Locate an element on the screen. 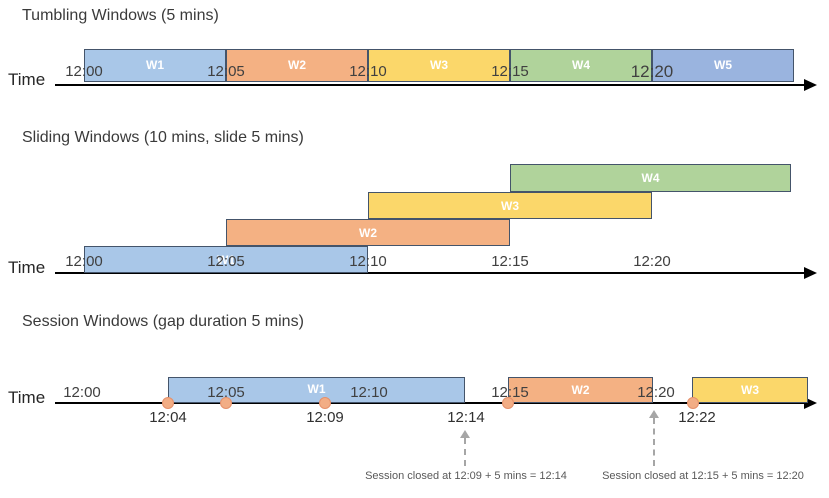  session-event-label-1222: 12:22 is located at coordinates (697, 417).